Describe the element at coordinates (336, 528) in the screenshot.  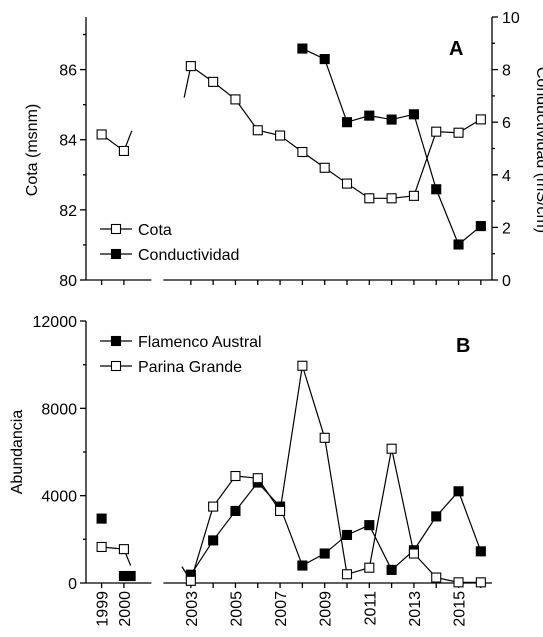
I see `flamenco-austral-line` at that location.